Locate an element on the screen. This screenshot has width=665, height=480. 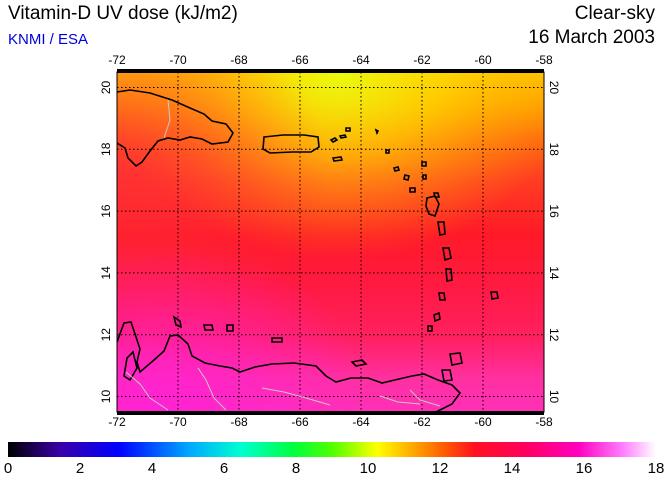
lon-tick-label-top: -70 is located at coordinates (178, 60).